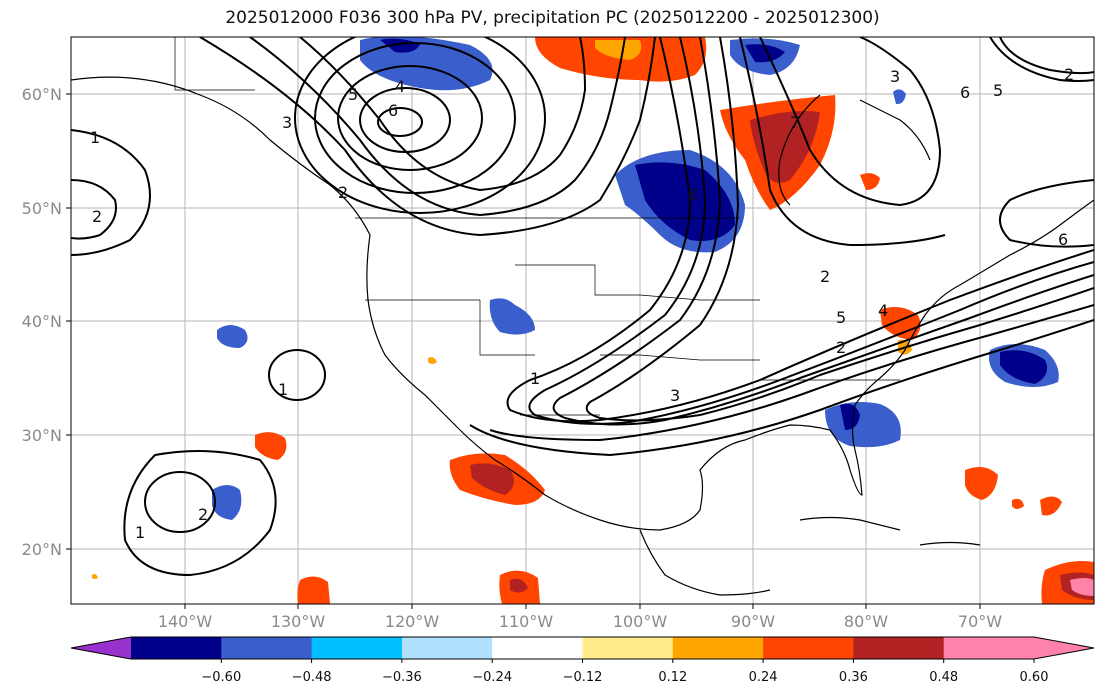  I want to click on lat-label-20n: 20°N, so click(42, 549).